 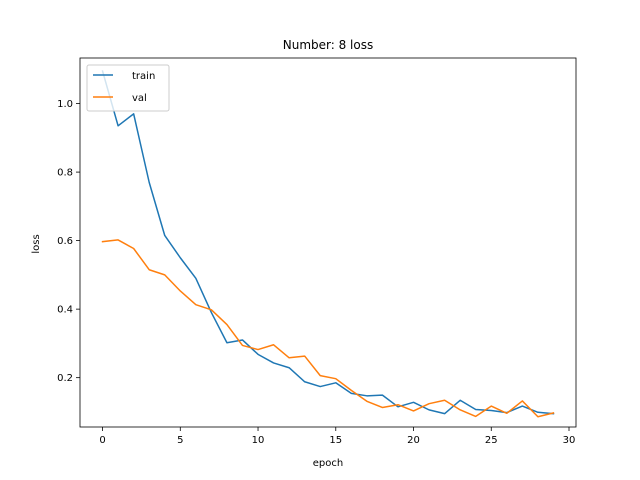 I want to click on x-axis: 0 5 10 15 20 25 30, so click(x=337, y=436).